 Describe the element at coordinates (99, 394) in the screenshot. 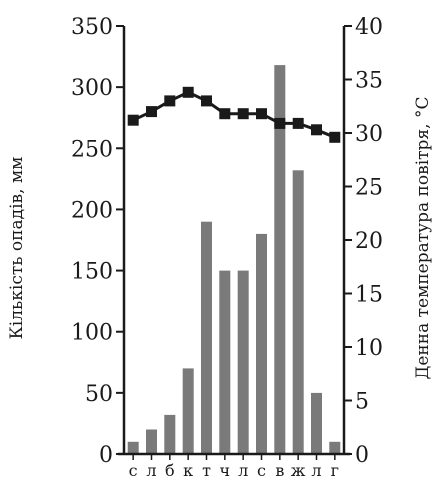

I see `left-tick-label: 50` at that location.